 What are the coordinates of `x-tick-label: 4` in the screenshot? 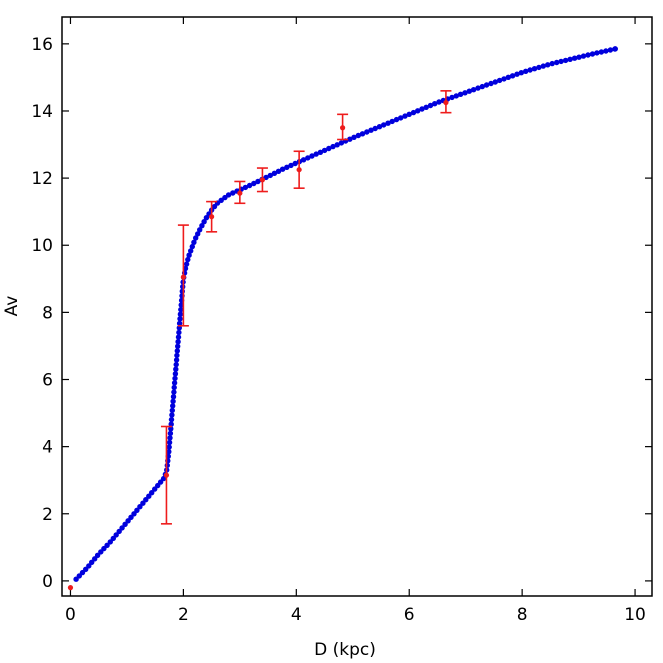 It's located at (296, 615).